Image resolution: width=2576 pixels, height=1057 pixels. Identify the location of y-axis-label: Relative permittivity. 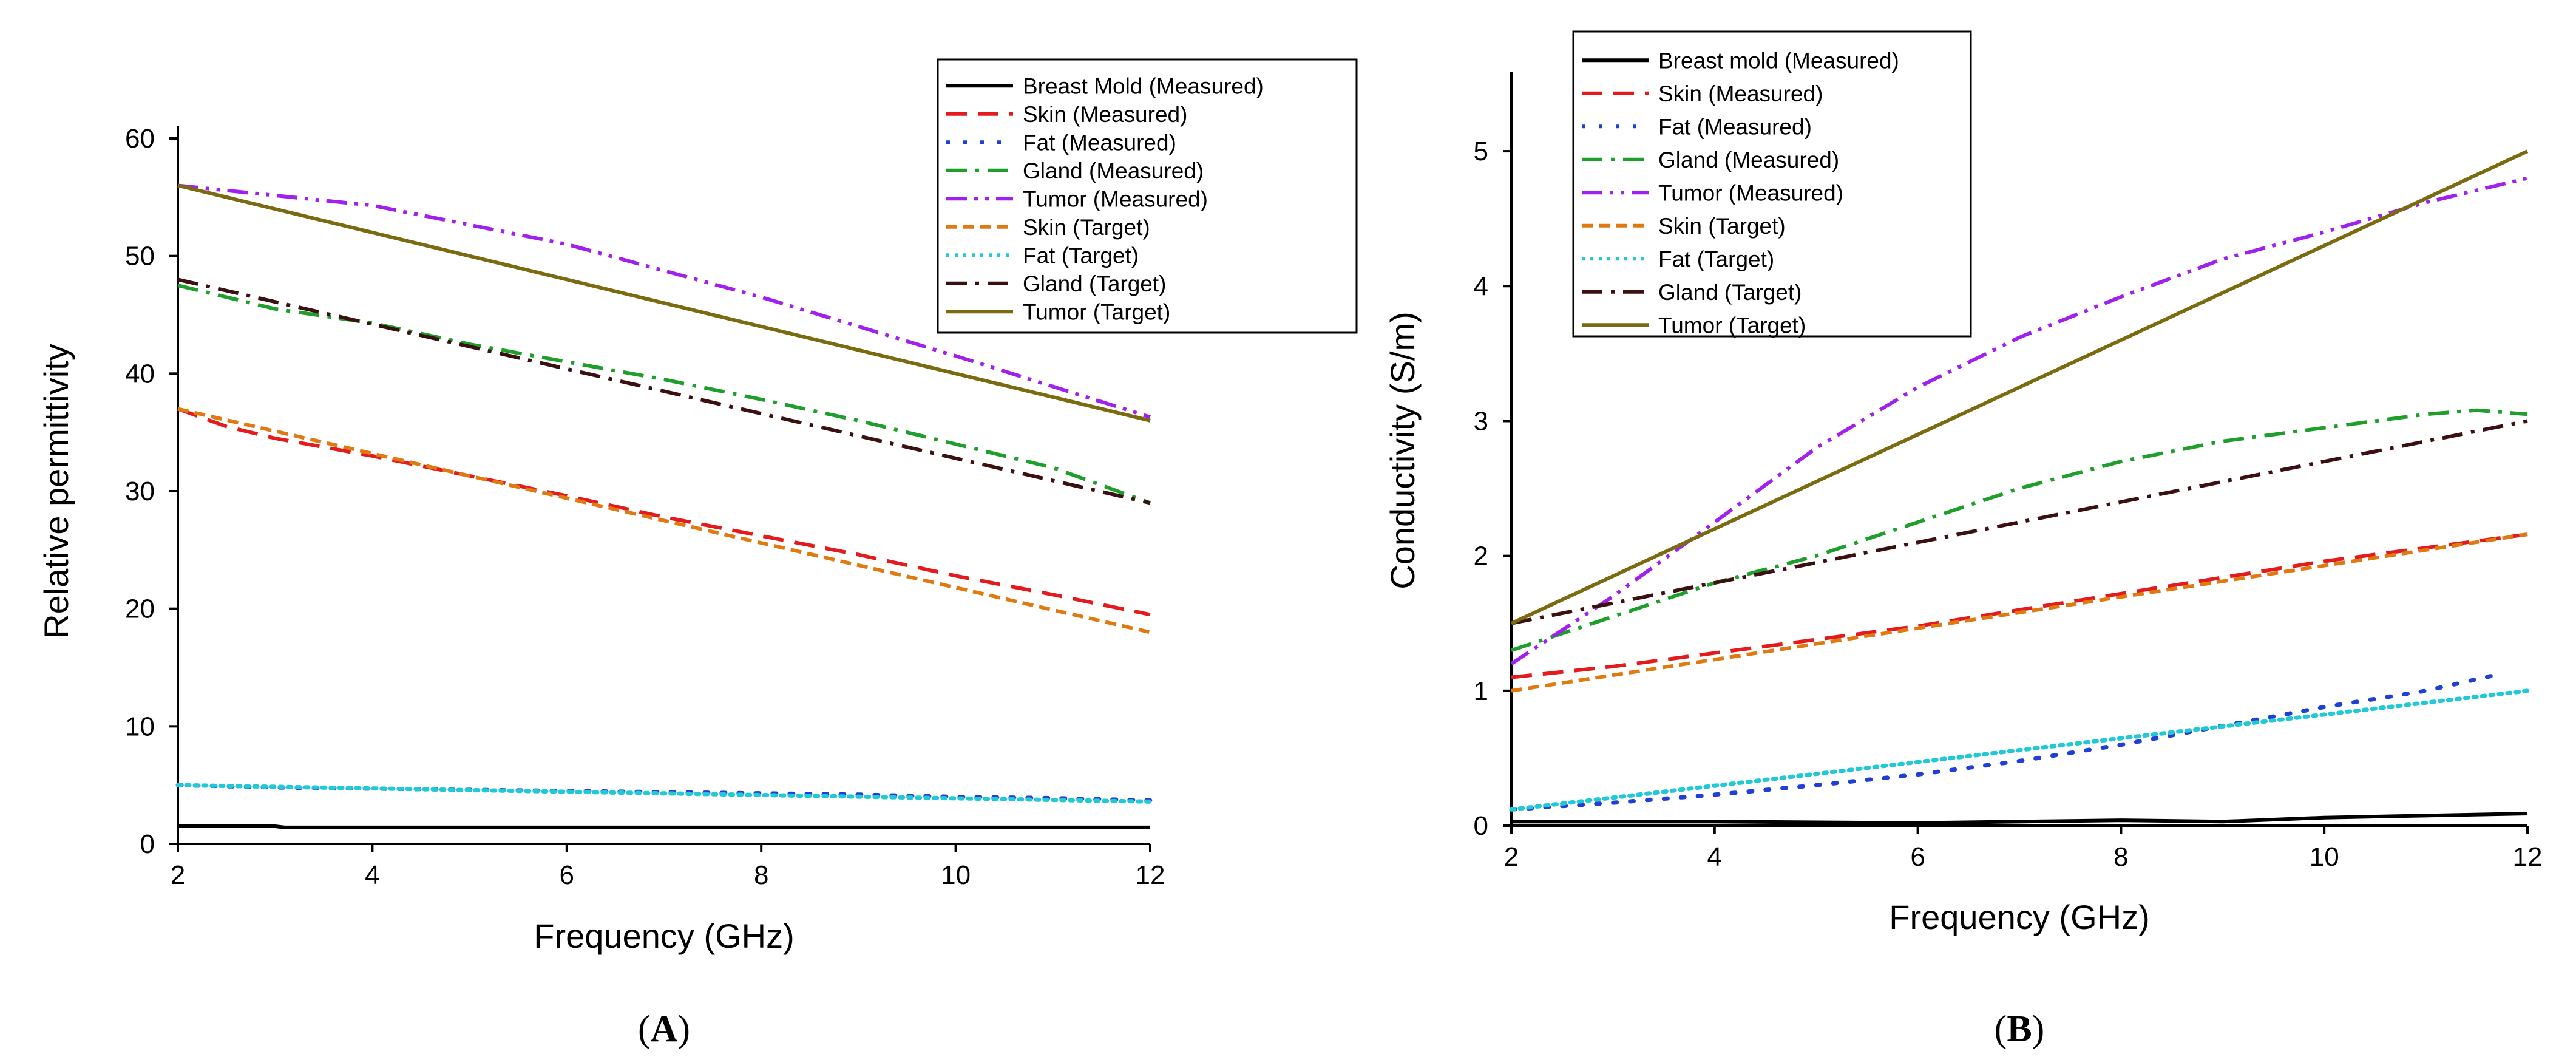
(56, 491).